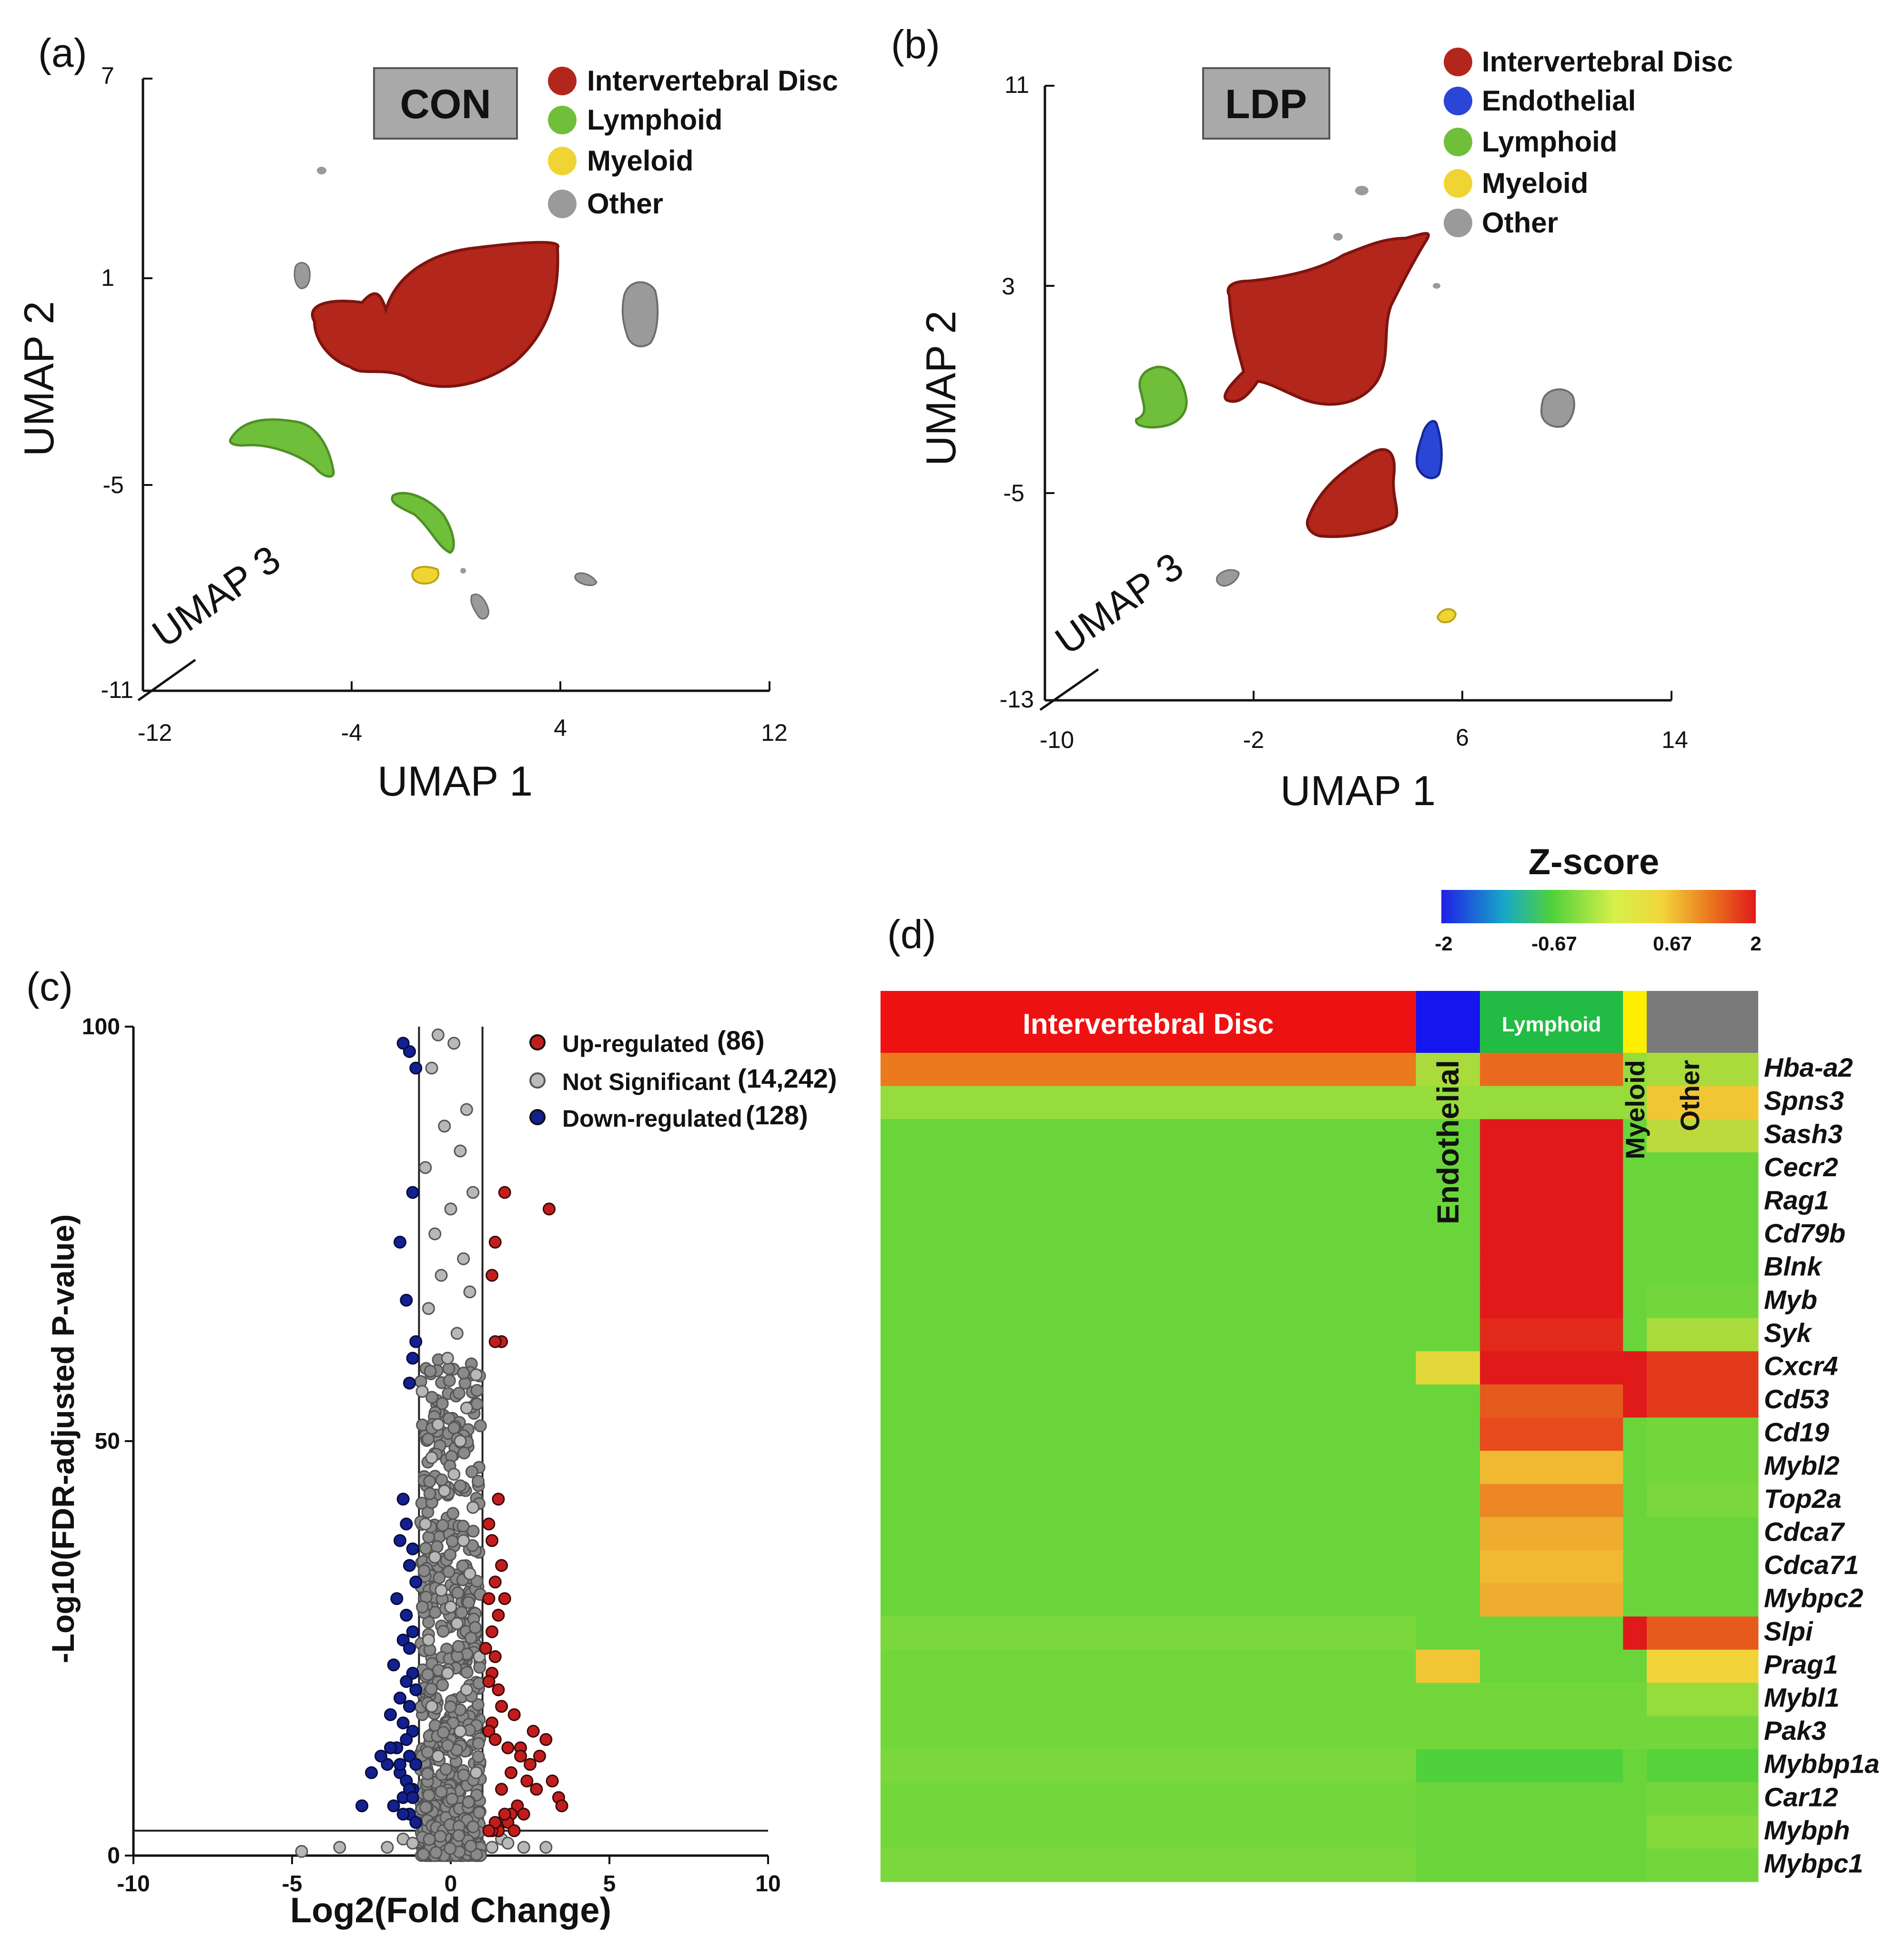 The height and width of the screenshot is (1948, 1904). Describe the element at coordinates (1702, 1022) in the screenshot. I see `group-bar-other` at that location.